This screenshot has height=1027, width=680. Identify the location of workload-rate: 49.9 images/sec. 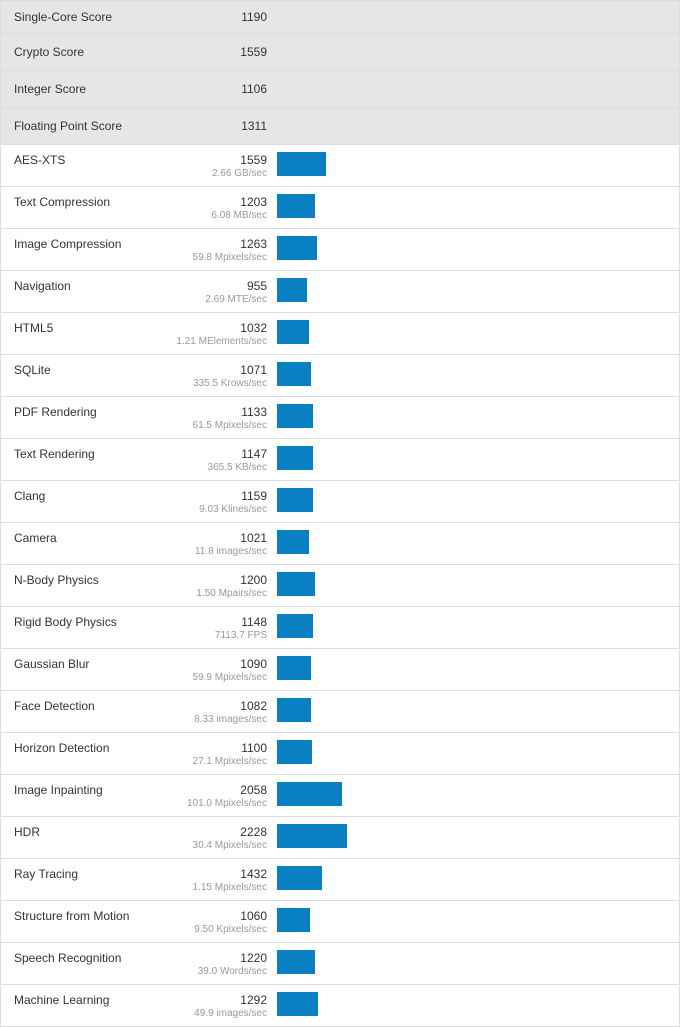
(230, 1013).